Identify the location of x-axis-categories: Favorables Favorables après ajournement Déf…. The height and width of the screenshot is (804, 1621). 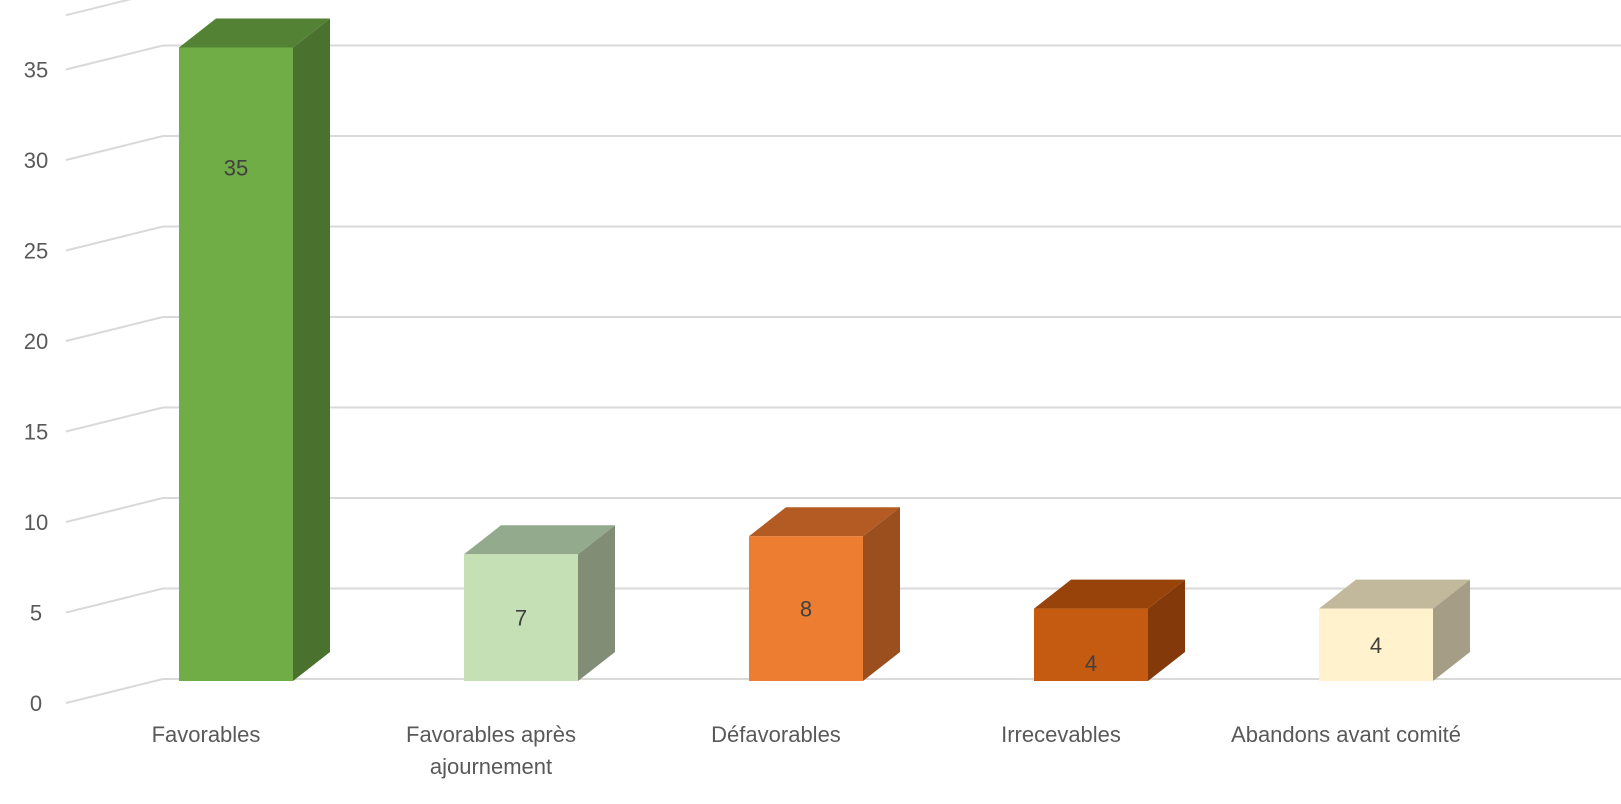
(806, 750).